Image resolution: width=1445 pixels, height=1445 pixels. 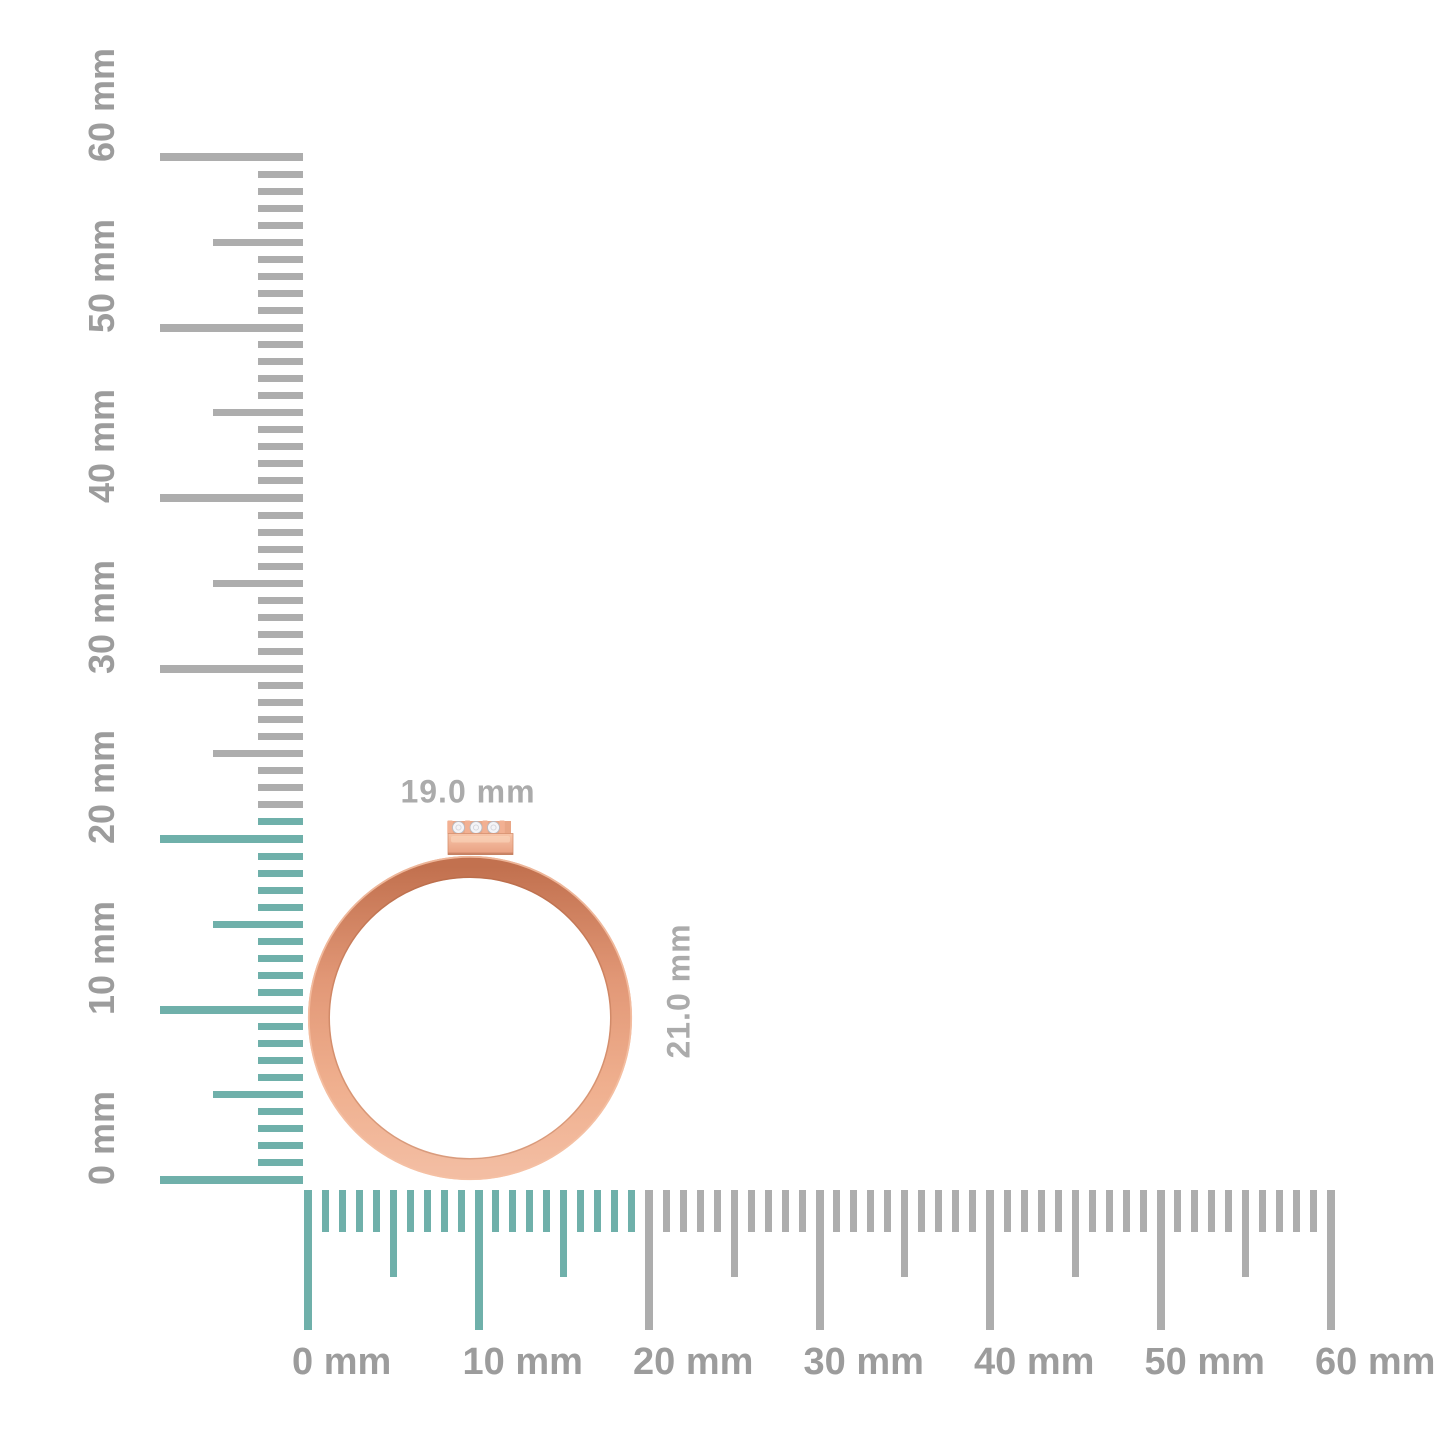 What do you see at coordinates (470, 1018) in the screenshot?
I see `ring-band` at bounding box center [470, 1018].